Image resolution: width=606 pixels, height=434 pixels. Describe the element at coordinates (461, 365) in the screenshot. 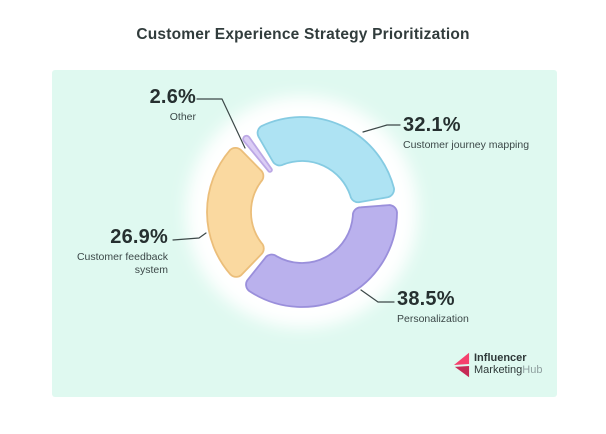

I see `logo-arrow-icon` at that location.